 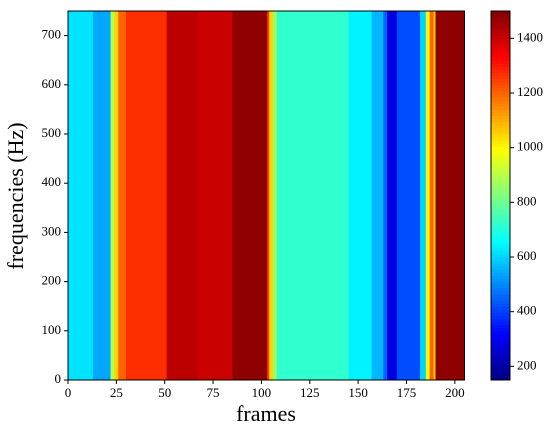 What do you see at coordinates (310, 392) in the screenshot?
I see `x-tick-label: 125` at bounding box center [310, 392].